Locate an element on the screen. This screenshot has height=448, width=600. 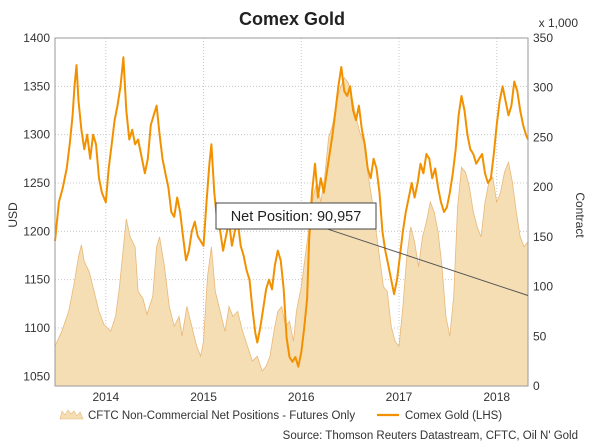
net-position-pointer-line is located at coordinates (417, 258).